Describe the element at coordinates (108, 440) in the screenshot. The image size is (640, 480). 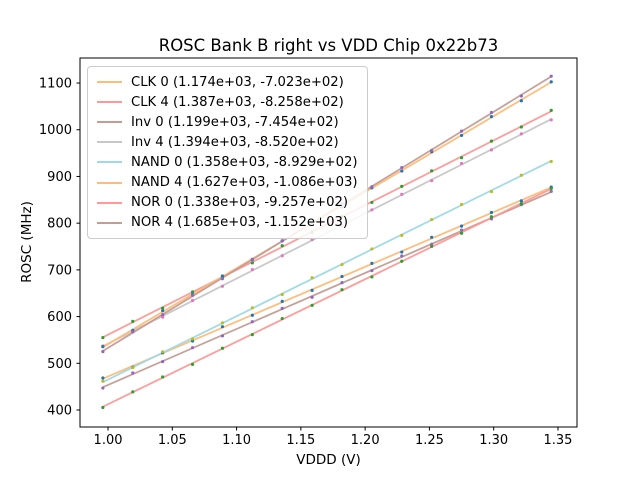
I see `x-tick-label: 1.00` at that location.